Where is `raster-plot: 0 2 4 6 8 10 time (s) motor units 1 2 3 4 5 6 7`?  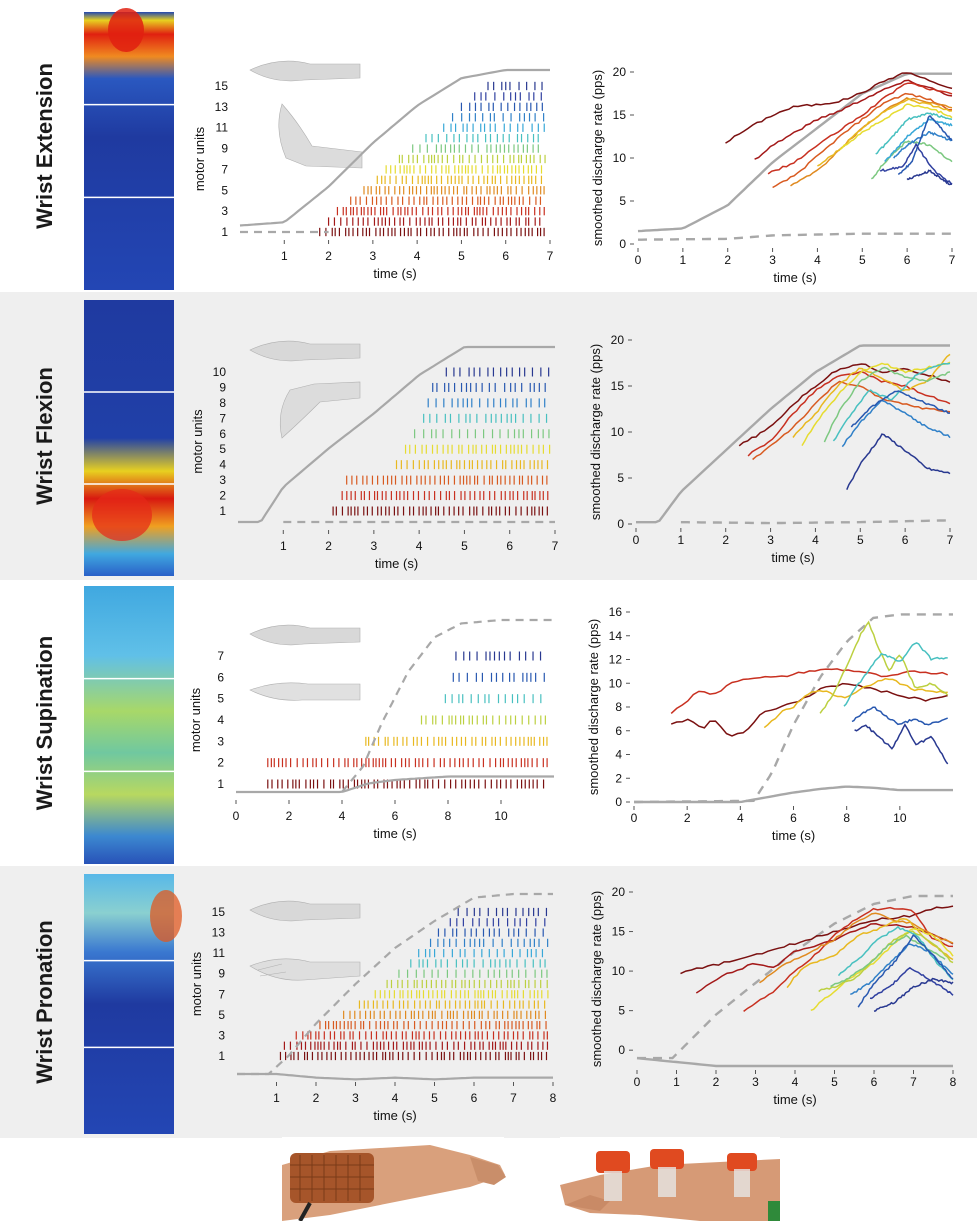 raster-plot: 0 2 4 6 8 10 time (s) motor units 1 2 3 4 5 6 7 is located at coordinates (371, 729).